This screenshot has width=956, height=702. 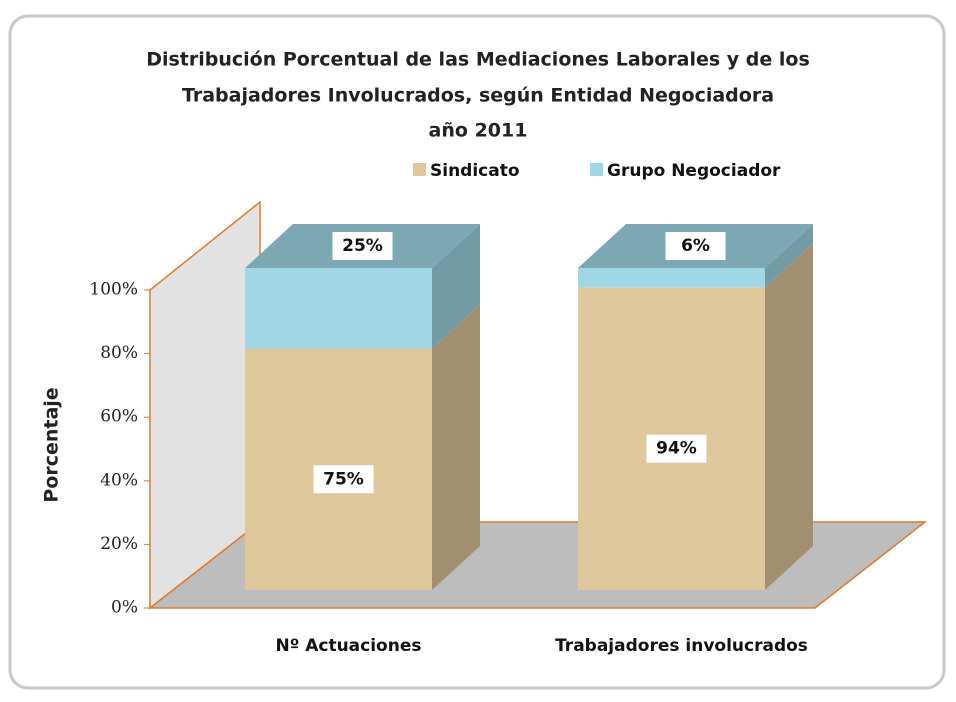 What do you see at coordinates (113, 290) in the screenshot?
I see `y-tick-label: 100%` at bounding box center [113, 290].